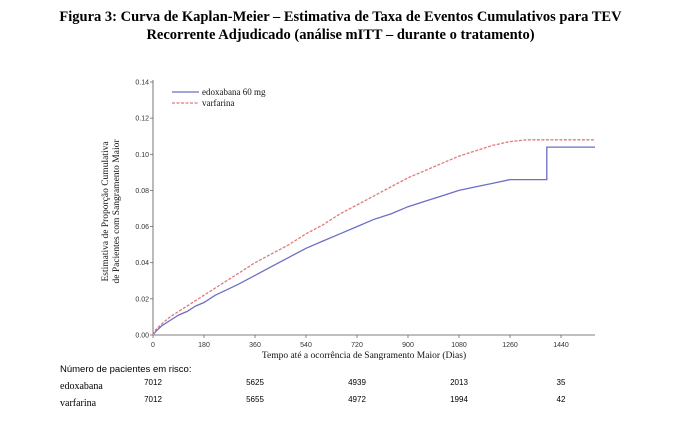  What do you see at coordinates (142, 263) in the screenshot?
I see `y-tick-label: 0.04` at bounding box center [142, 263].